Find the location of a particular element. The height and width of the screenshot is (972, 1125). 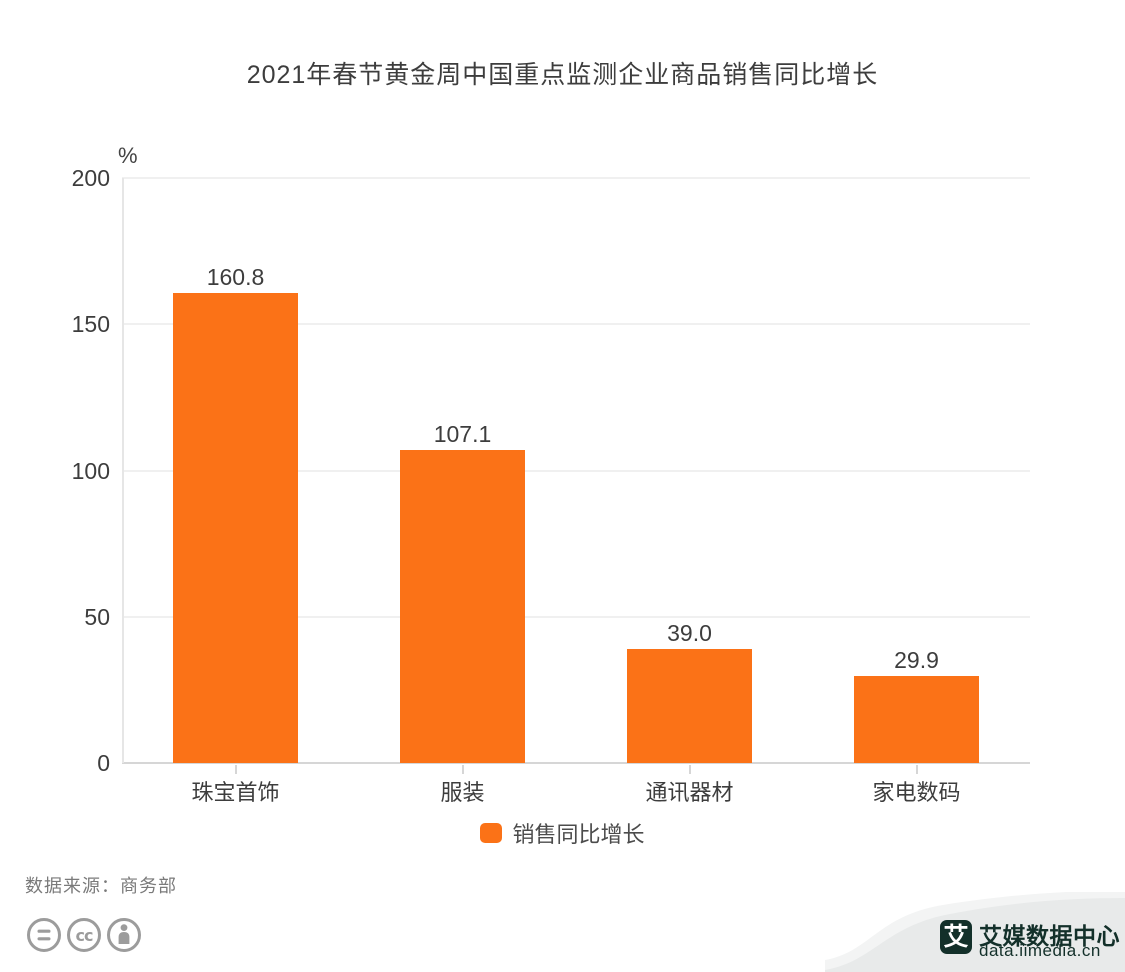

bar-value-label: 160.8 is located at coordinates (235, 276).